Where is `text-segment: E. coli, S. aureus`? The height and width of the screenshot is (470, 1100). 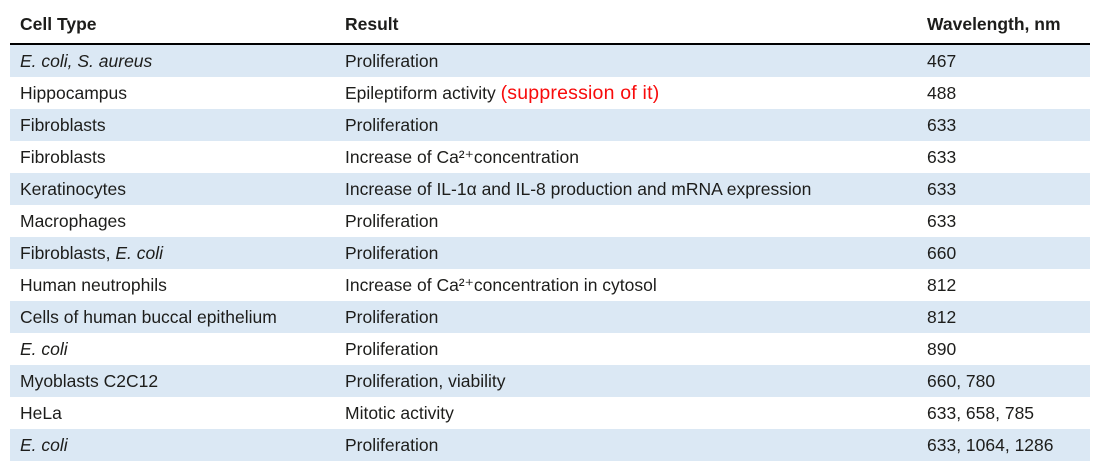
text-segment: E. coli, S. aureus is located at coordinates (86, 60).